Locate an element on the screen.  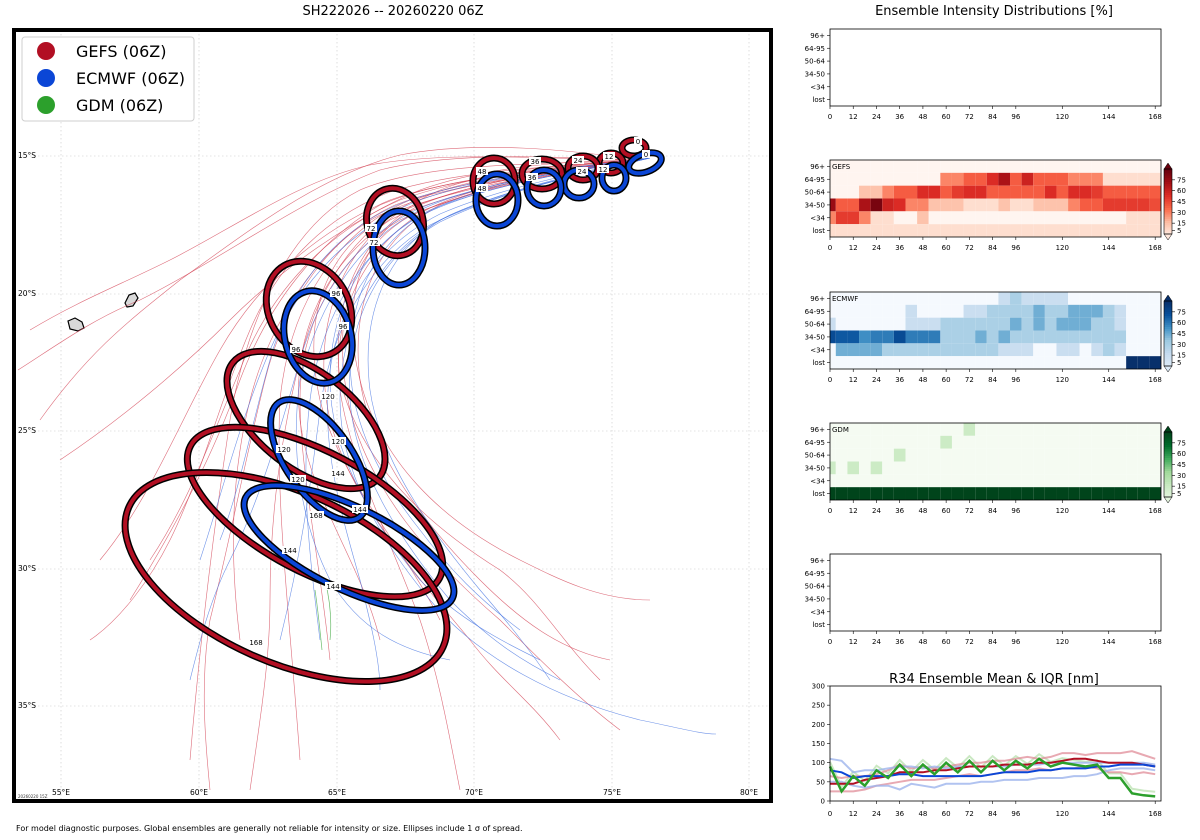
colorbar: 75 60 45 30 155 is located at coordinates (1174, 333).